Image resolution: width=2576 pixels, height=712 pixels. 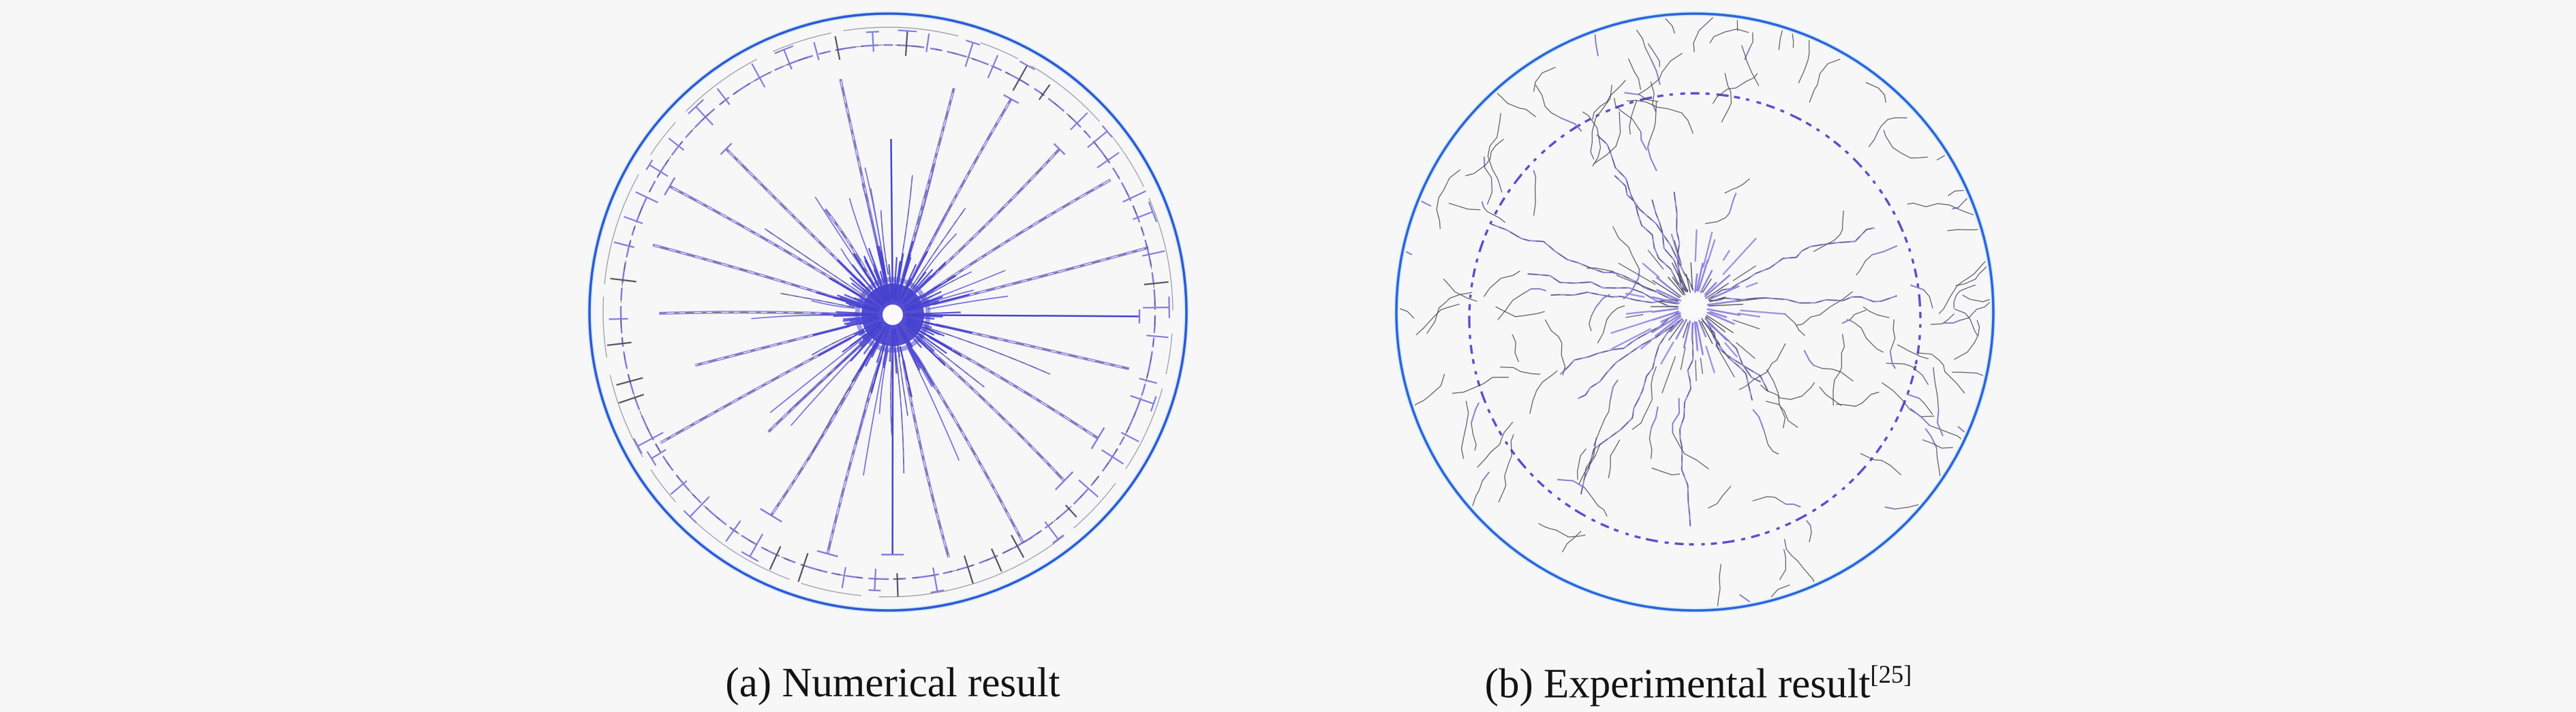 I want to click on caption-experimental-reference: [25], so click(x=1891, y=674).